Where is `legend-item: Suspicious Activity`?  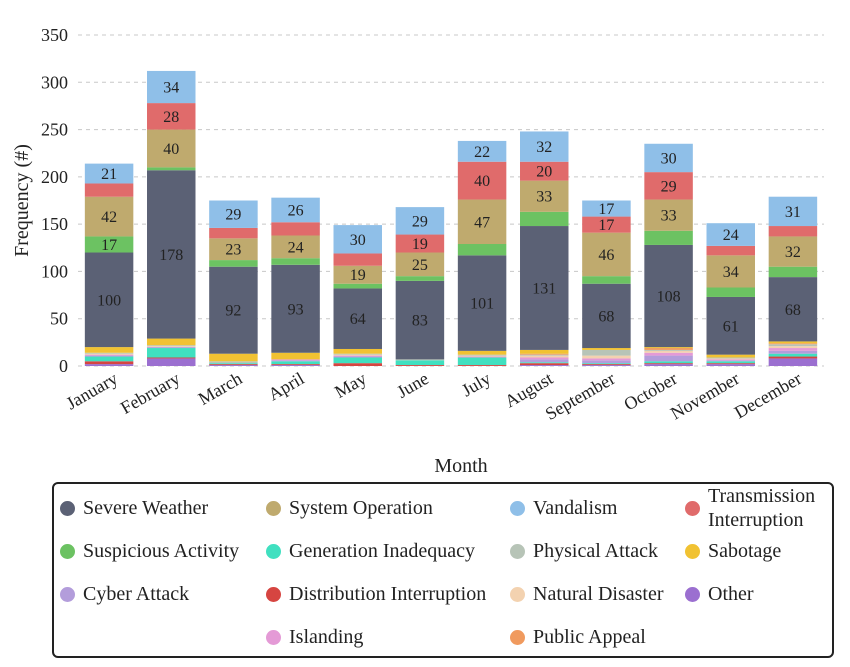
legend-item: Suspicious Activity is located at coordinates (149, 551).